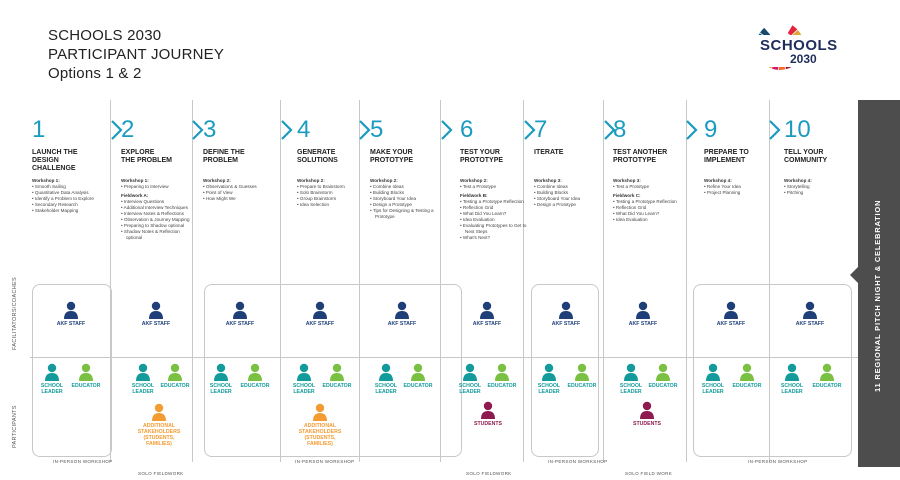  Describe the element at coordinates (804, 152) in the screenshot. I see `stage-name-line: TELL YOUR` at that location.